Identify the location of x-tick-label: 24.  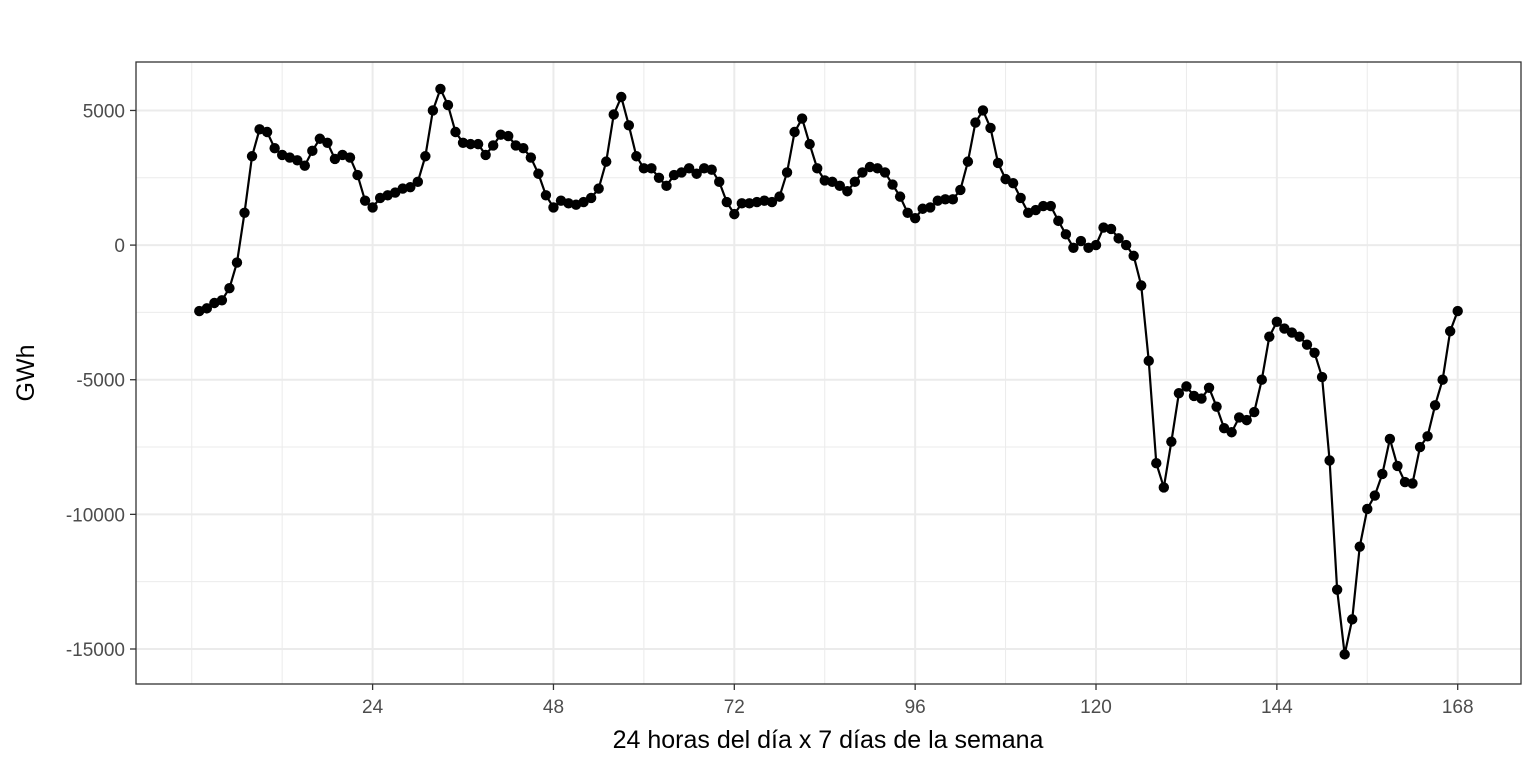
(373, 707).